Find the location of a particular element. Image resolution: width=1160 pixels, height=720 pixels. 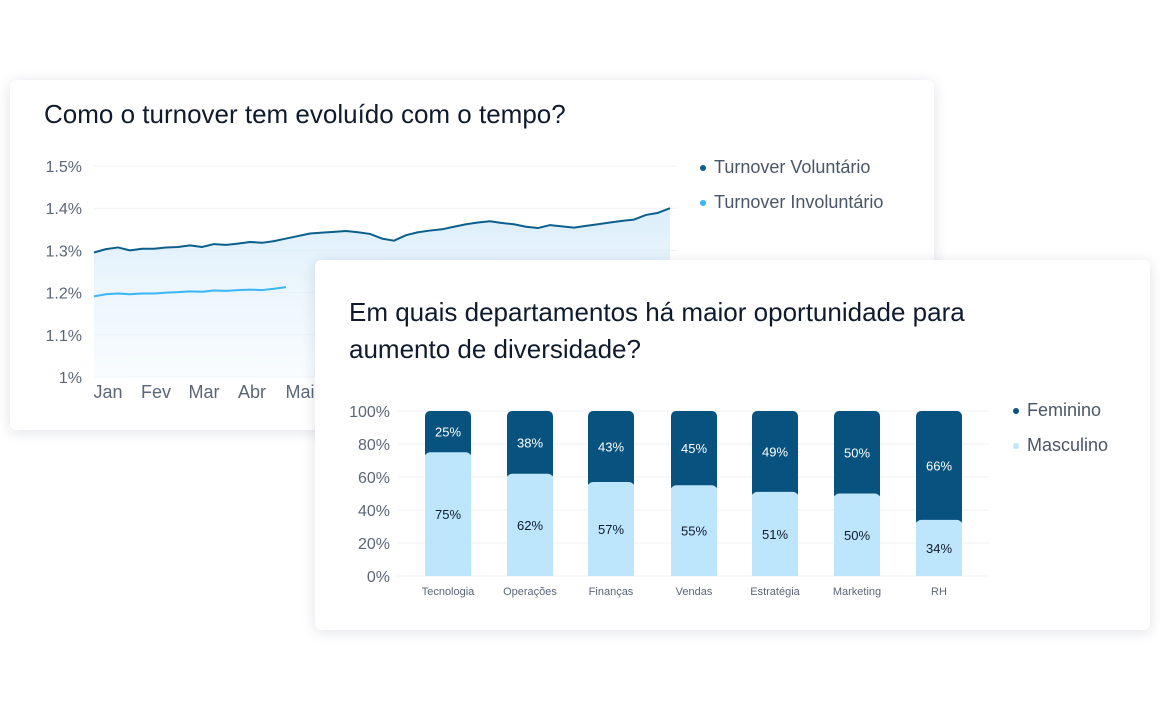

data-label-masculino: 62% is located at coordinates (530, 525).